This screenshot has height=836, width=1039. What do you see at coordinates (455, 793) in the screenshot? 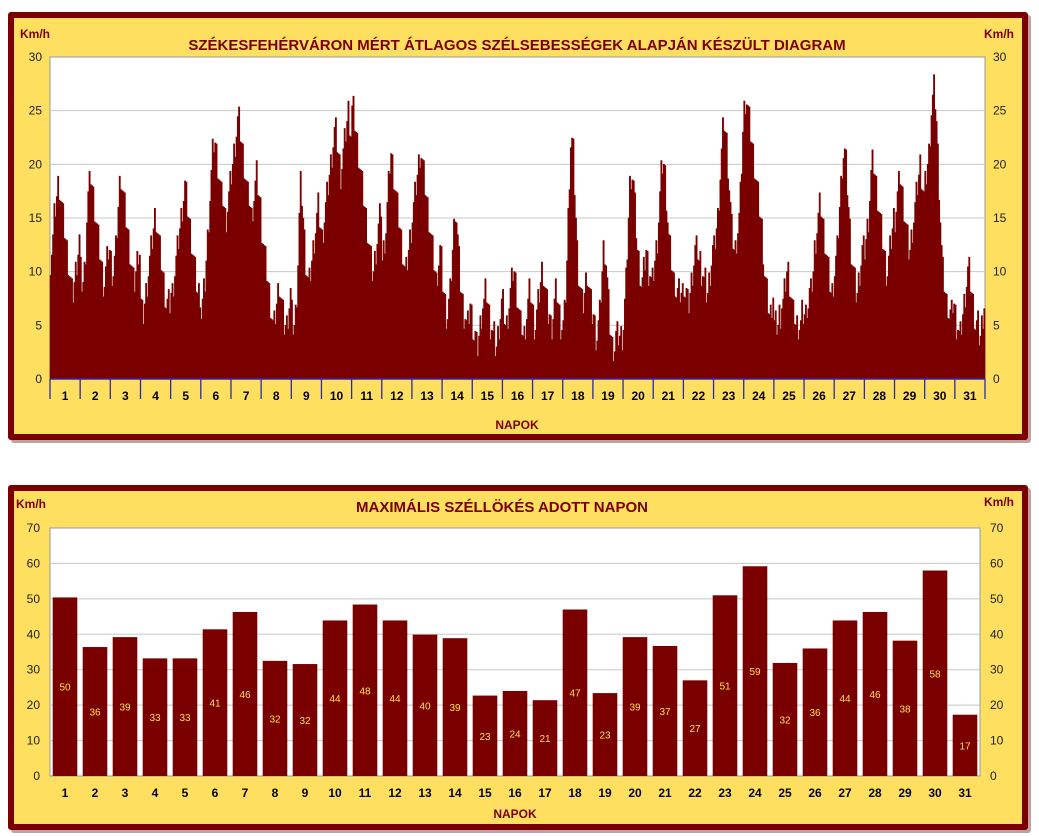
I see `x-tick-label: 14` at bounding box center [455, 793].